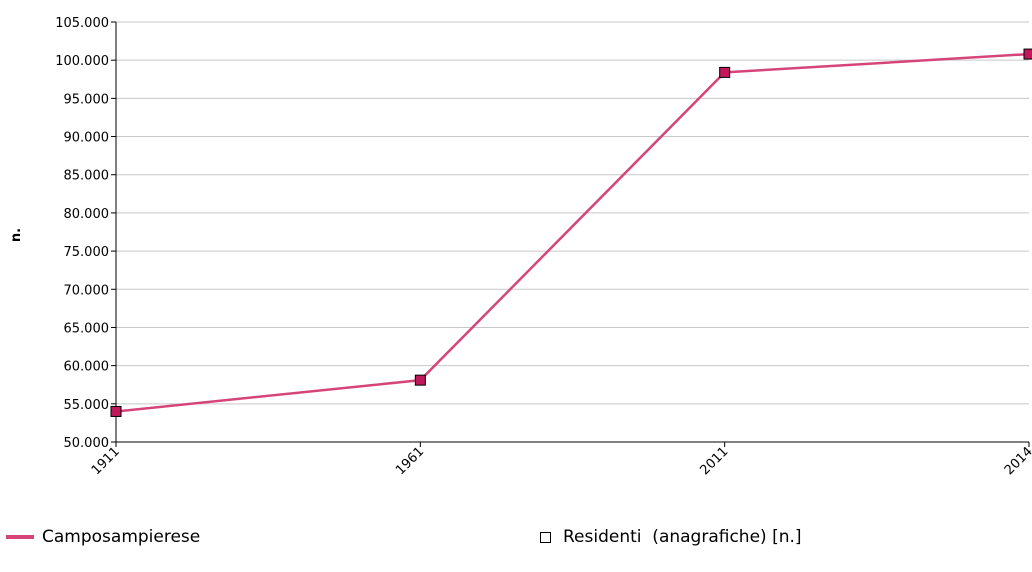 This screenshot has height=572, width=1032. I want to click on legend-indicator-label: Residenti (anagrafiche) [n.], so click(682, 537).